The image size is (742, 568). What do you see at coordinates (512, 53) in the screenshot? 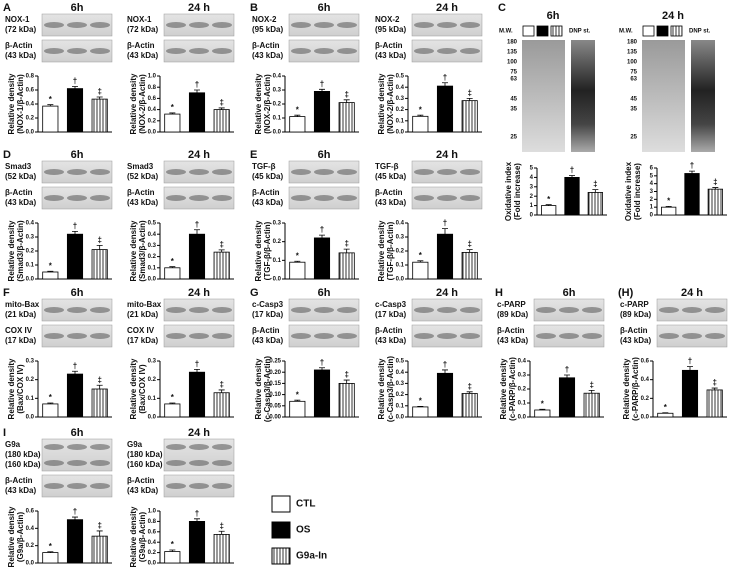
I see `ladder-label: 135` at bounding box center [512, 53].